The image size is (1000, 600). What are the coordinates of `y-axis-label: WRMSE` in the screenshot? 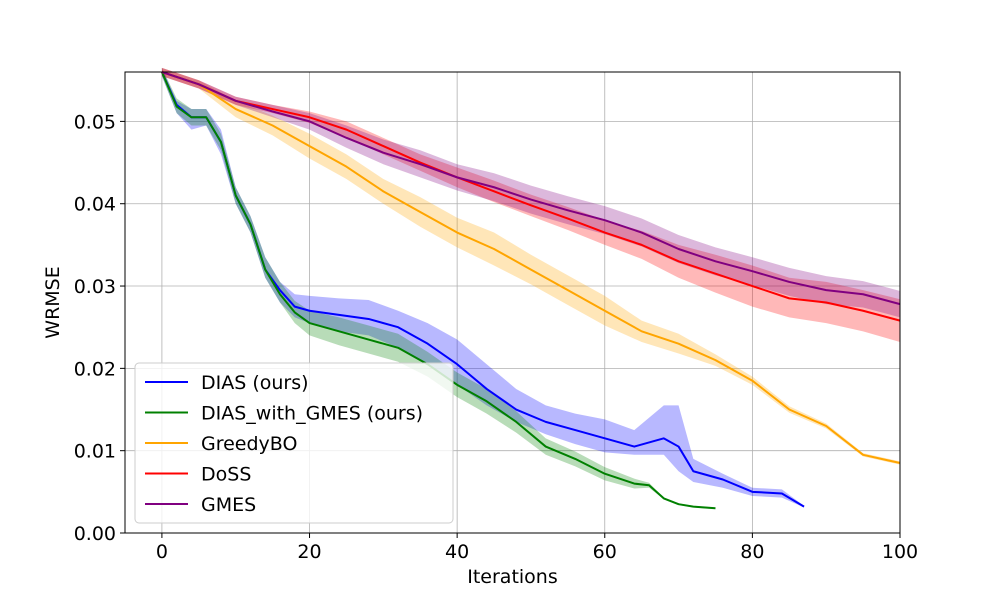 It's located at (53, 302).